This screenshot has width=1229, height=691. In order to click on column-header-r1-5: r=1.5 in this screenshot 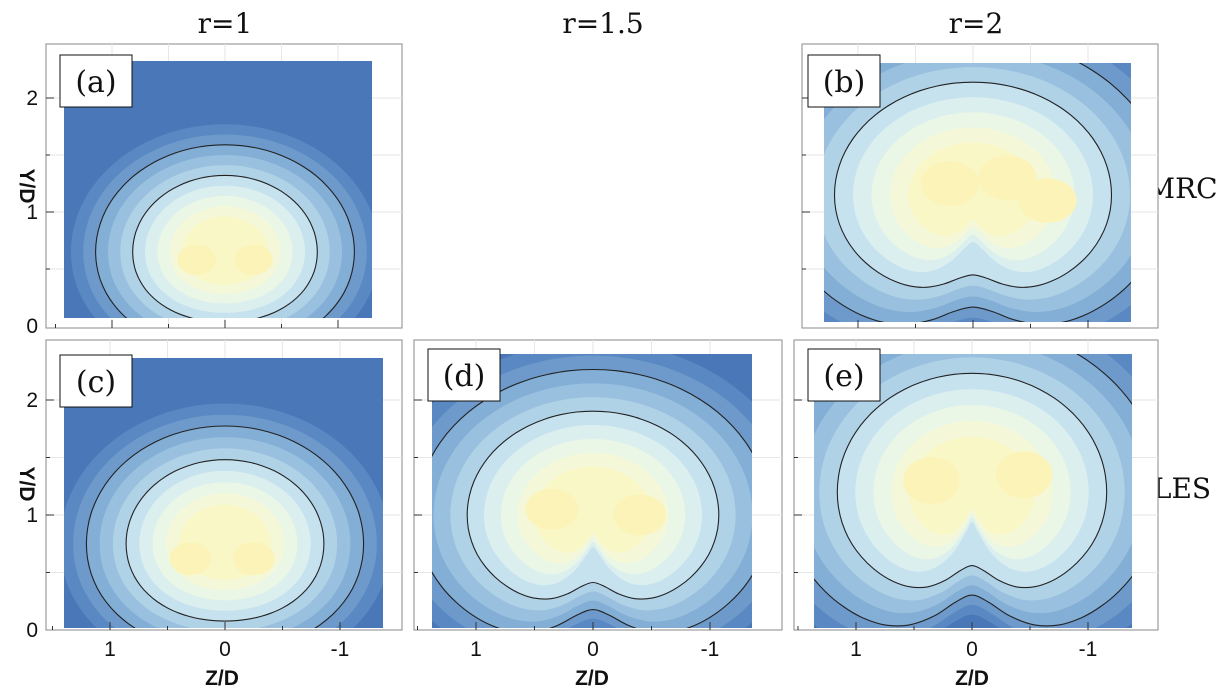, I will do `click(602, 23)`.